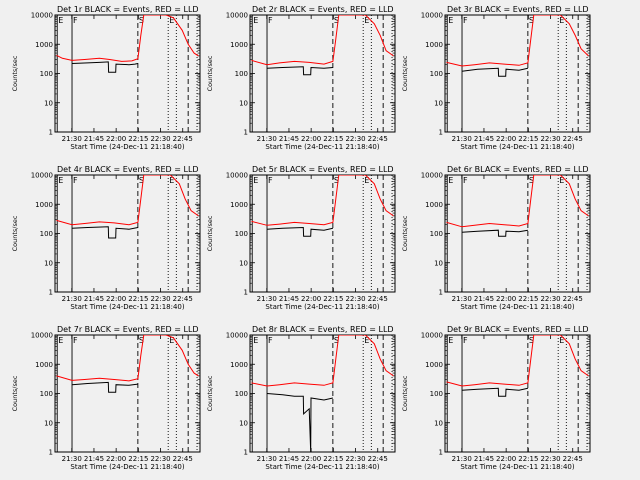 Image resolution: width=640 pixels, height=480 pixels. I want to click on panel-title: Det 6r BLACK = Events, RED = LLD, so click(518, 169).